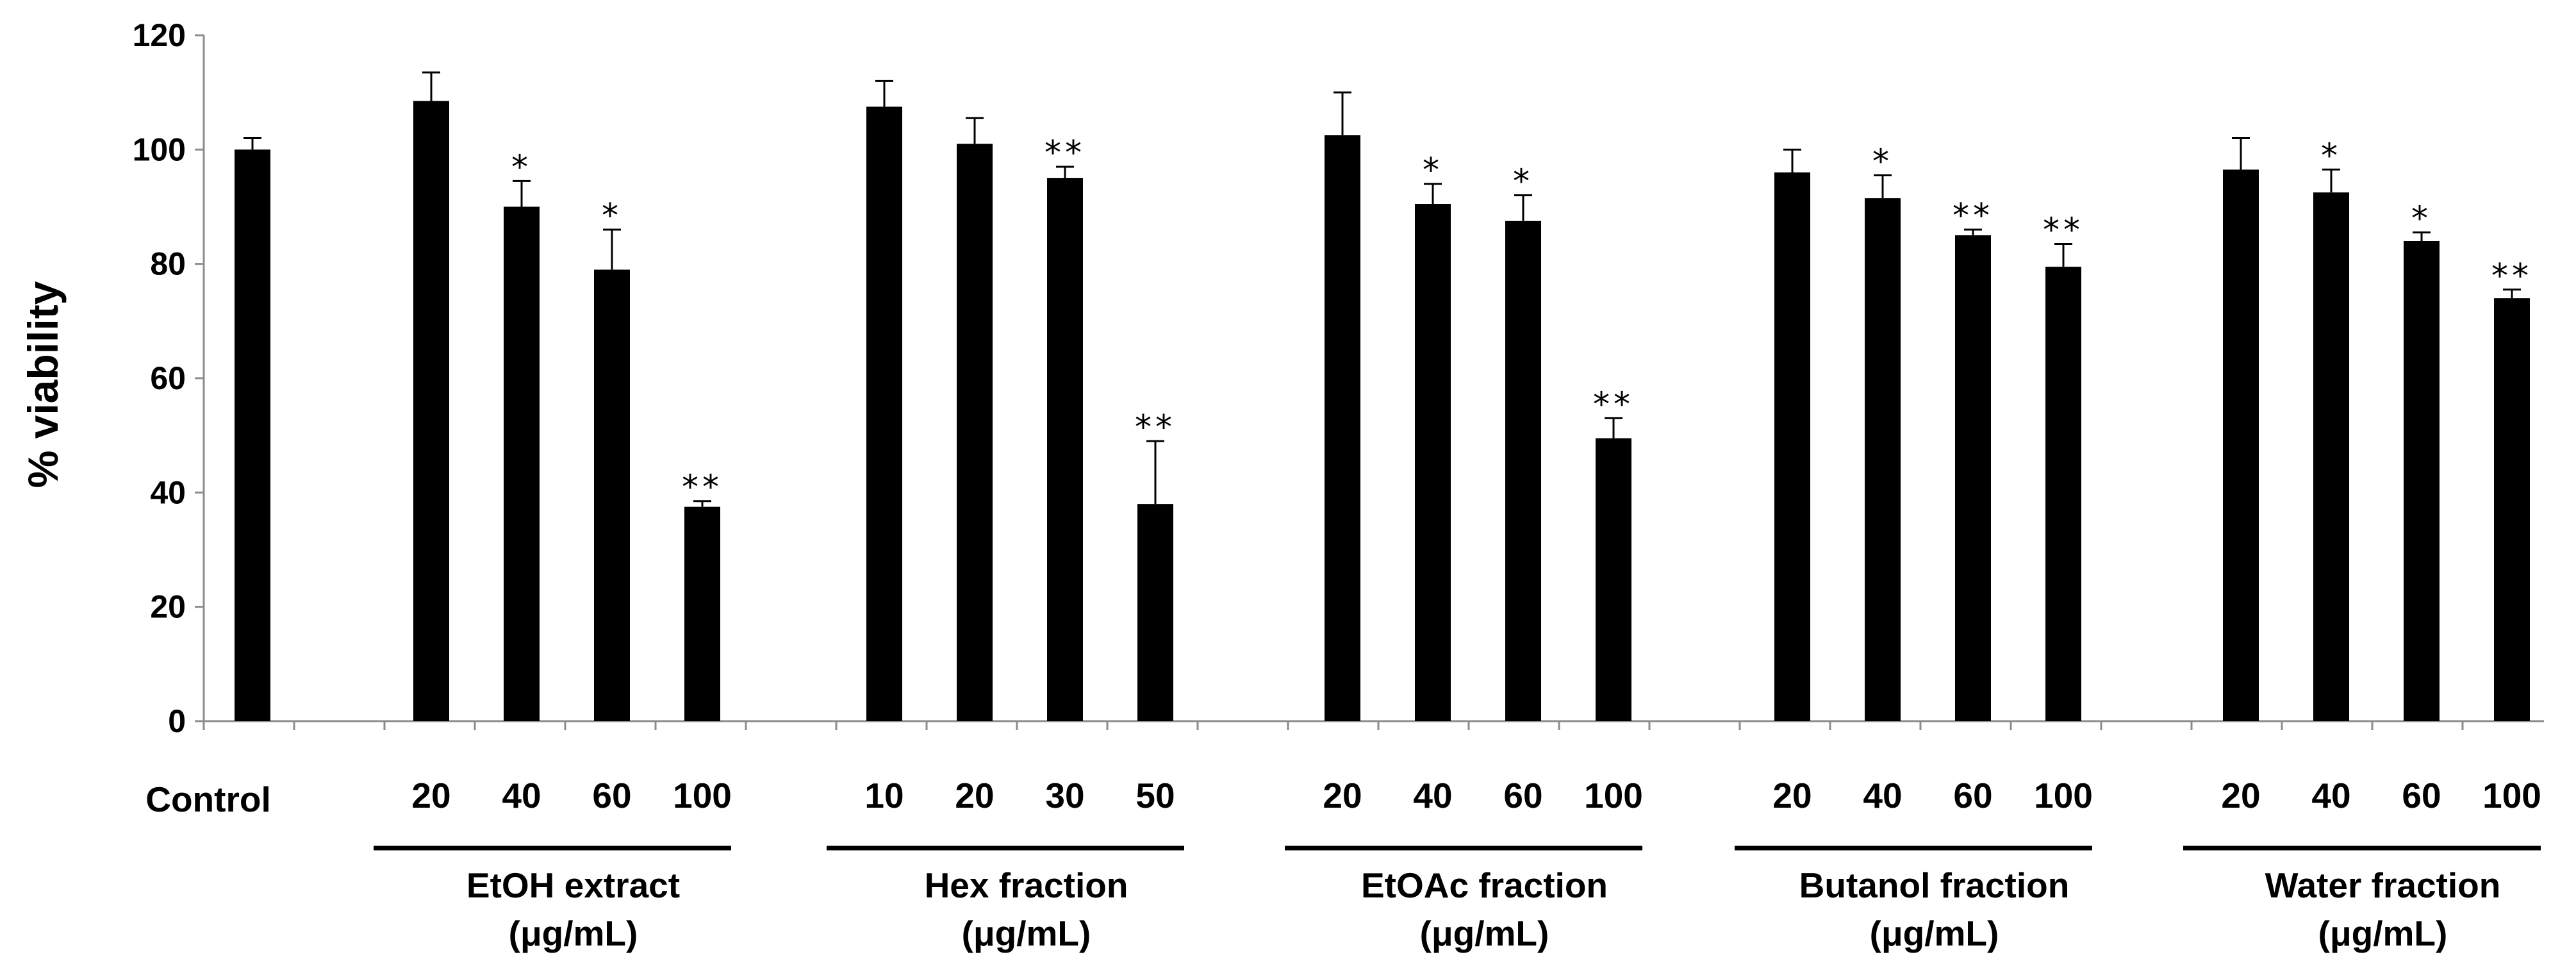 Image resolution: width=2576 pixels, height=975 pixels. I want to click on group-name-label: Butanol fraction, so click(1934, 885).